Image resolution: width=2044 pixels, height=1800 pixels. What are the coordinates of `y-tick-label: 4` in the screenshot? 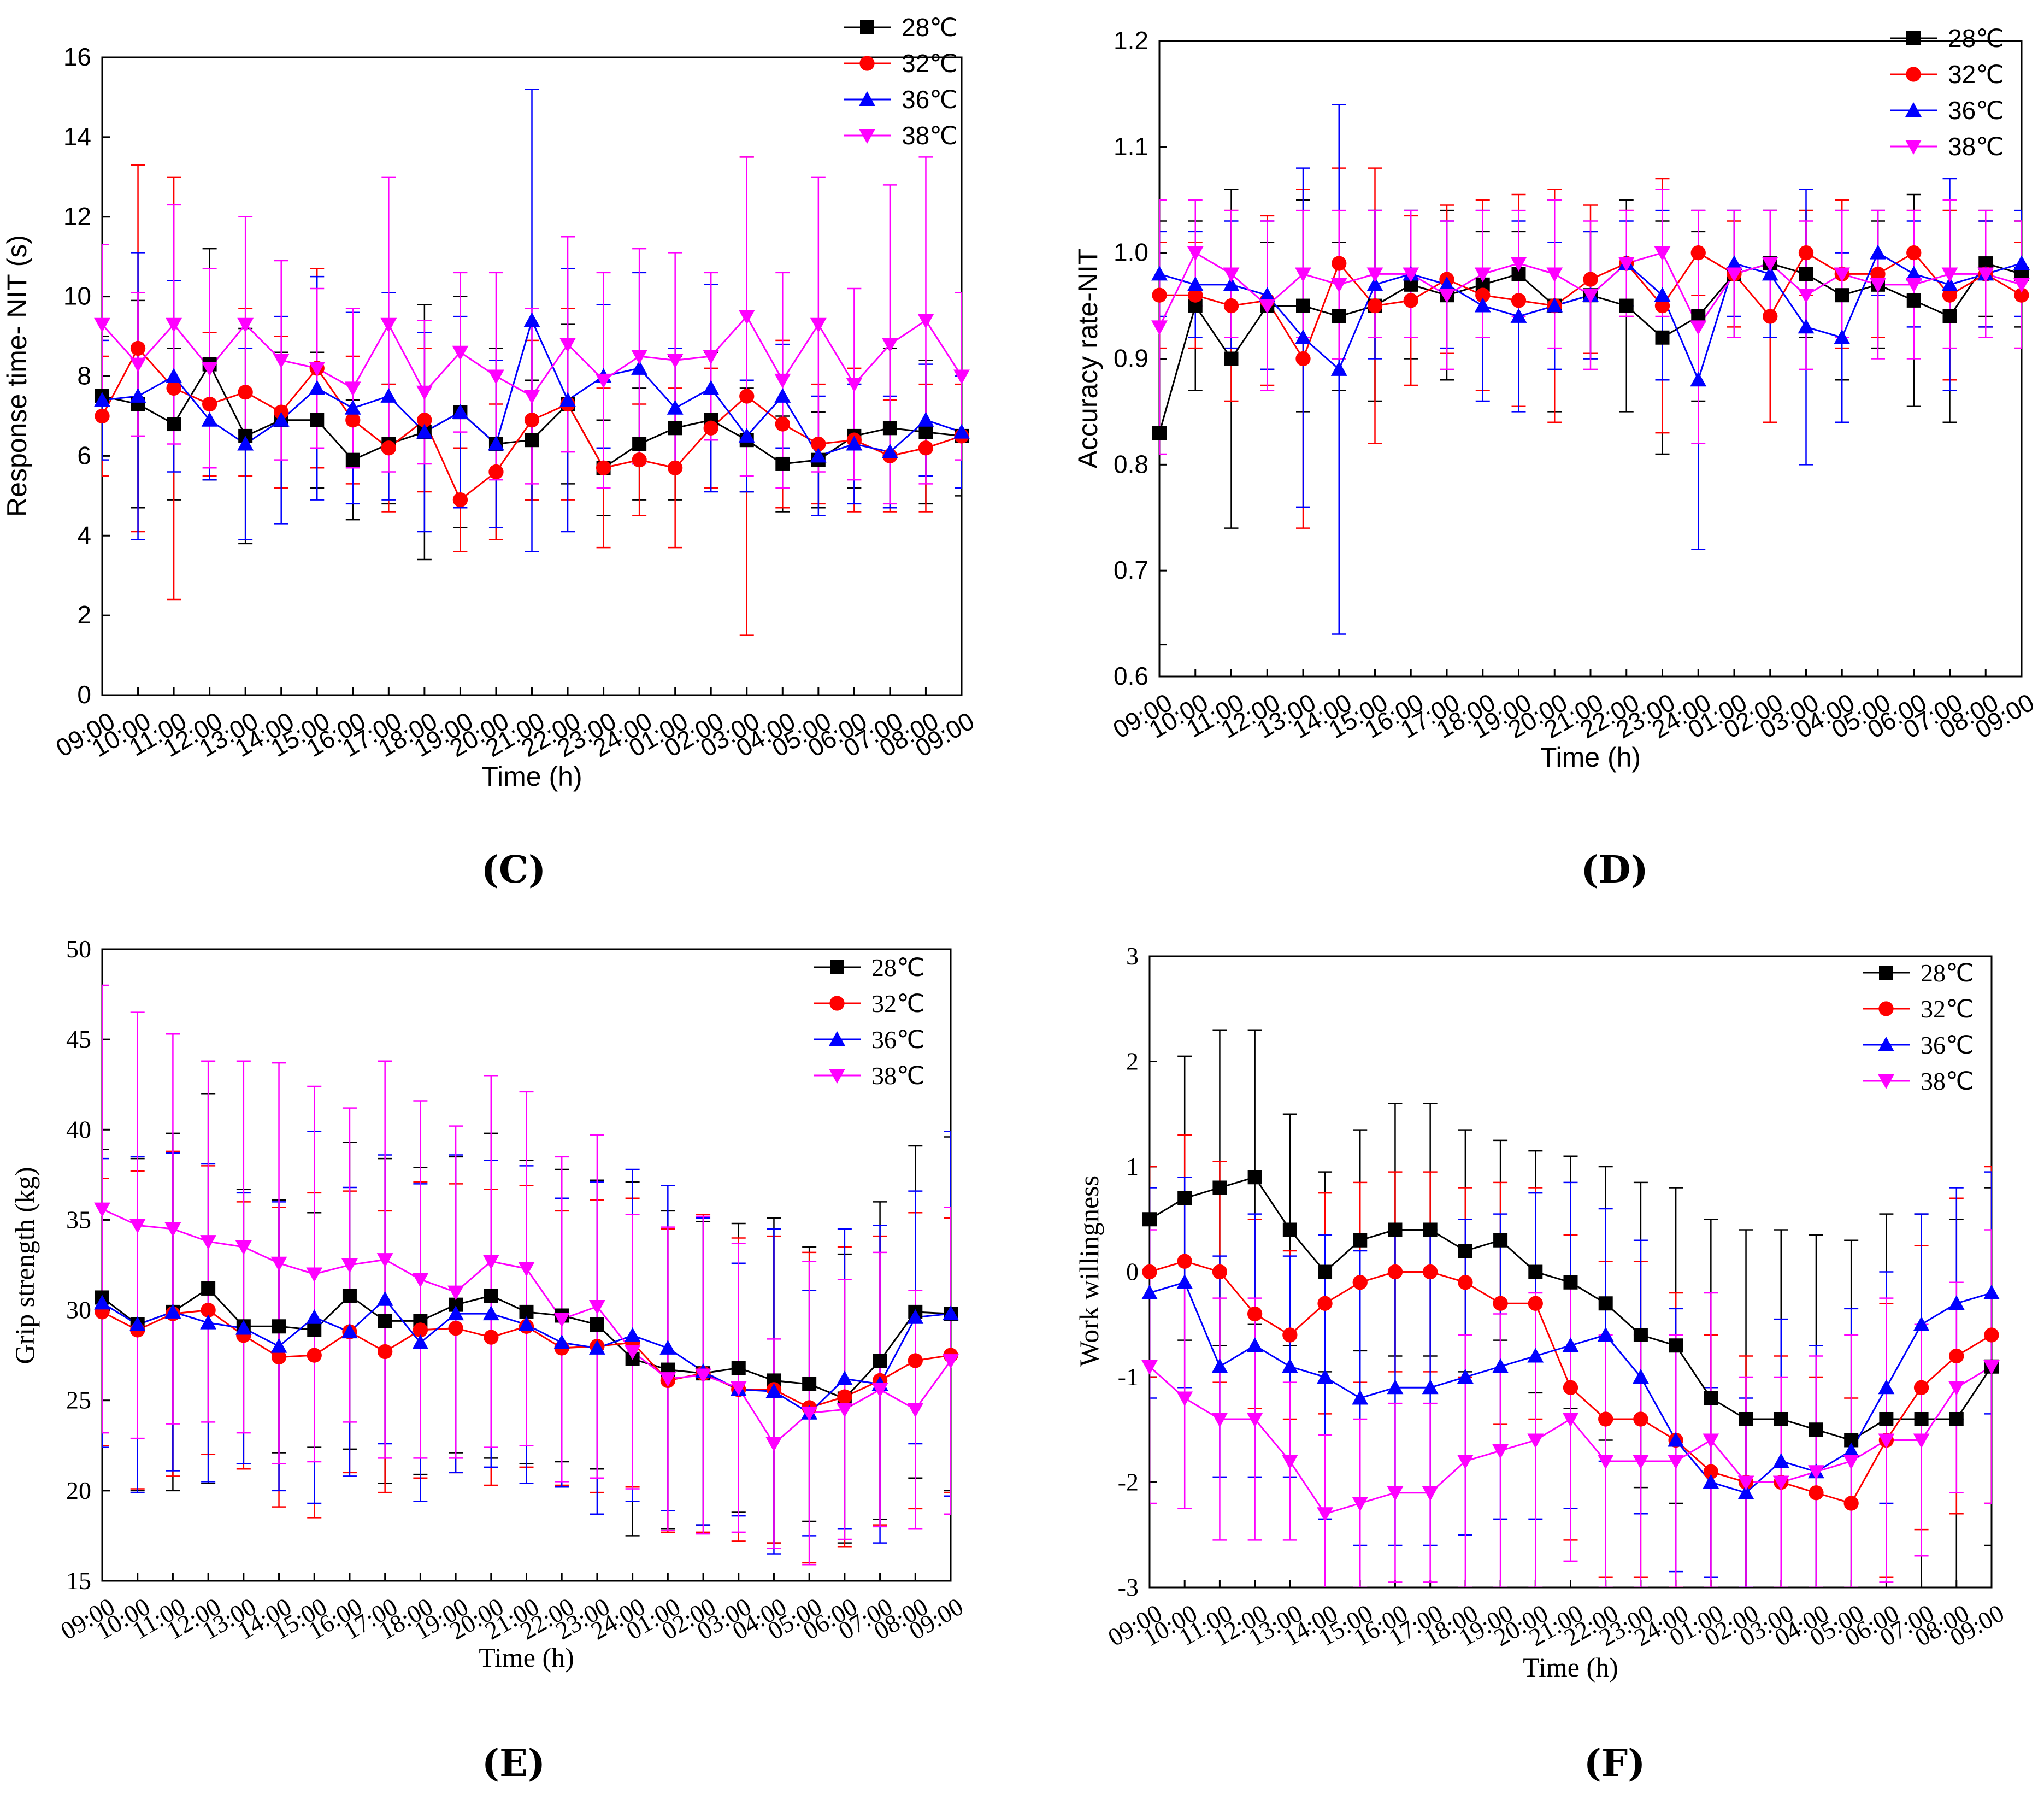 It's located at (84, 535).